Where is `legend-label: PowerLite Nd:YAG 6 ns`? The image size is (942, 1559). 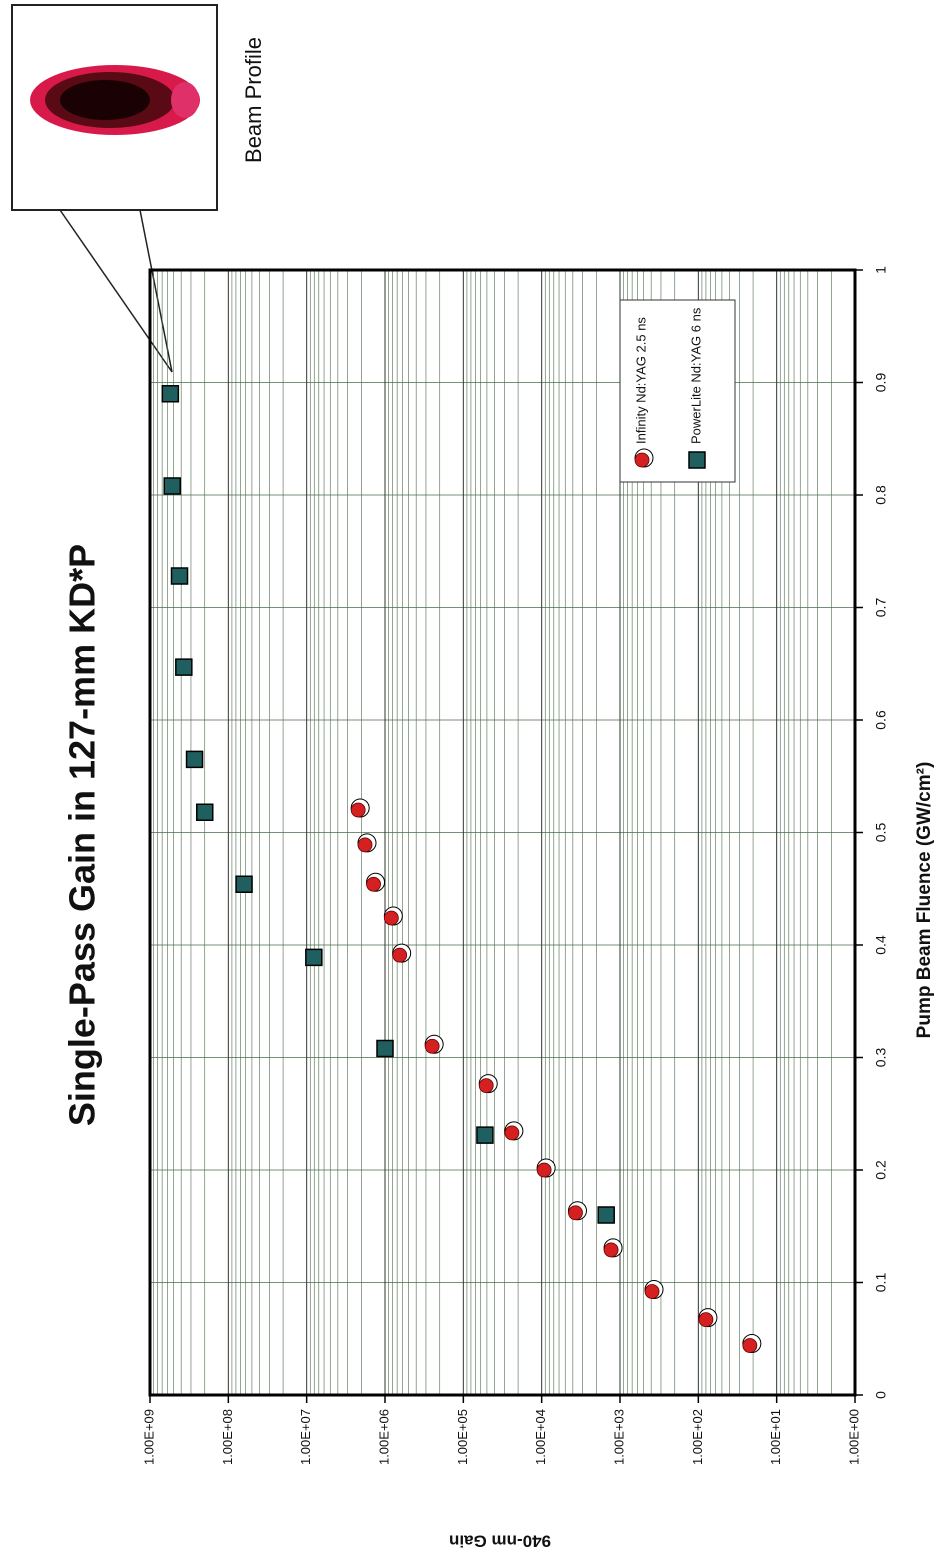 legend-label: PowerLite Nd:YAG 6 ns is located at coordinates (695, 375).